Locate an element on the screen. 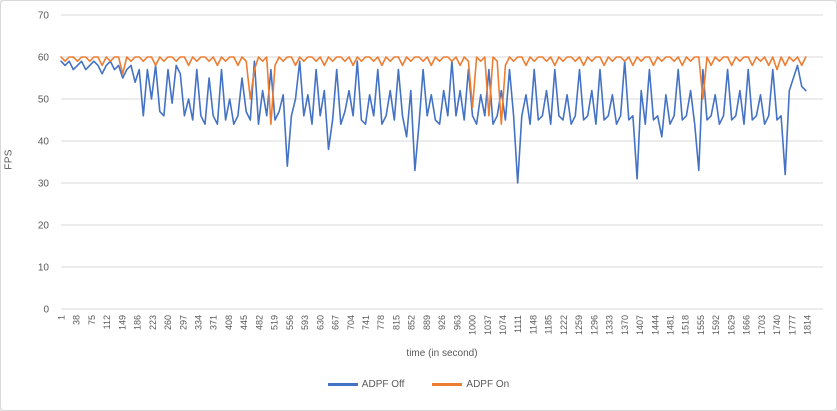  x-tick-label: 1074 is located at coordinates (503, 325).